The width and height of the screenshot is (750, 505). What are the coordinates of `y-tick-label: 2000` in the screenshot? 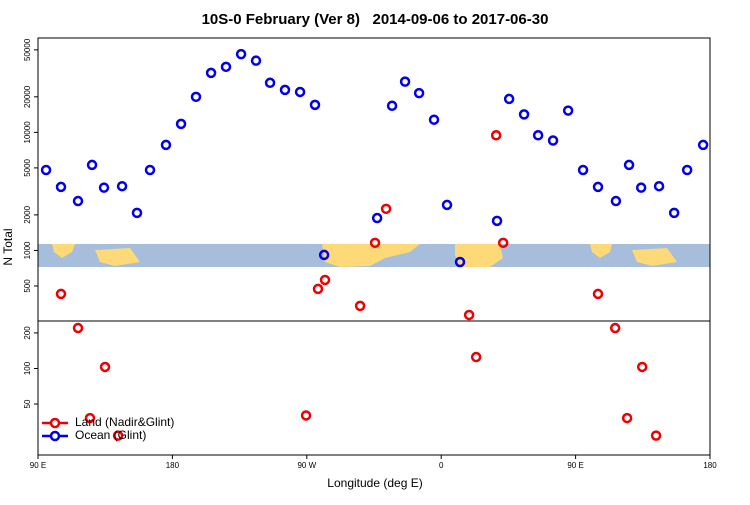 It's located at (27, 214).